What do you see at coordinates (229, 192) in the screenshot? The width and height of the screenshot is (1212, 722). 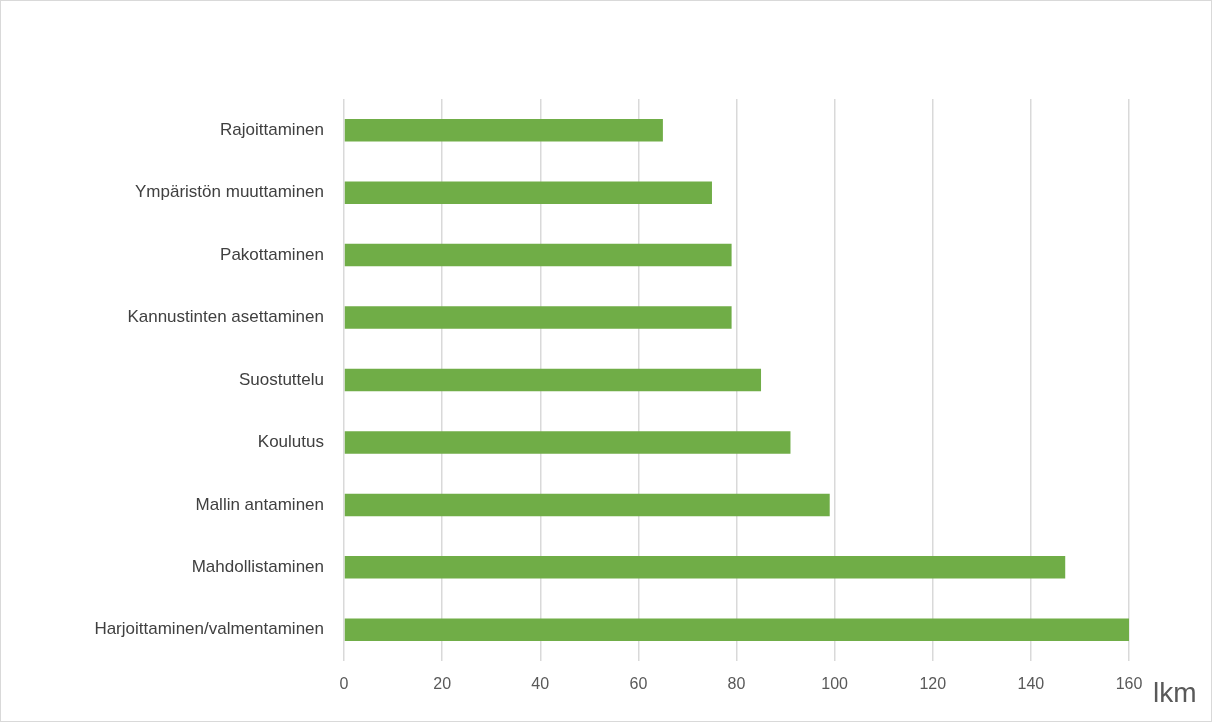 I see `y-tick-label: Ympäristön muuttaminen` at bounding box center [229, 192].